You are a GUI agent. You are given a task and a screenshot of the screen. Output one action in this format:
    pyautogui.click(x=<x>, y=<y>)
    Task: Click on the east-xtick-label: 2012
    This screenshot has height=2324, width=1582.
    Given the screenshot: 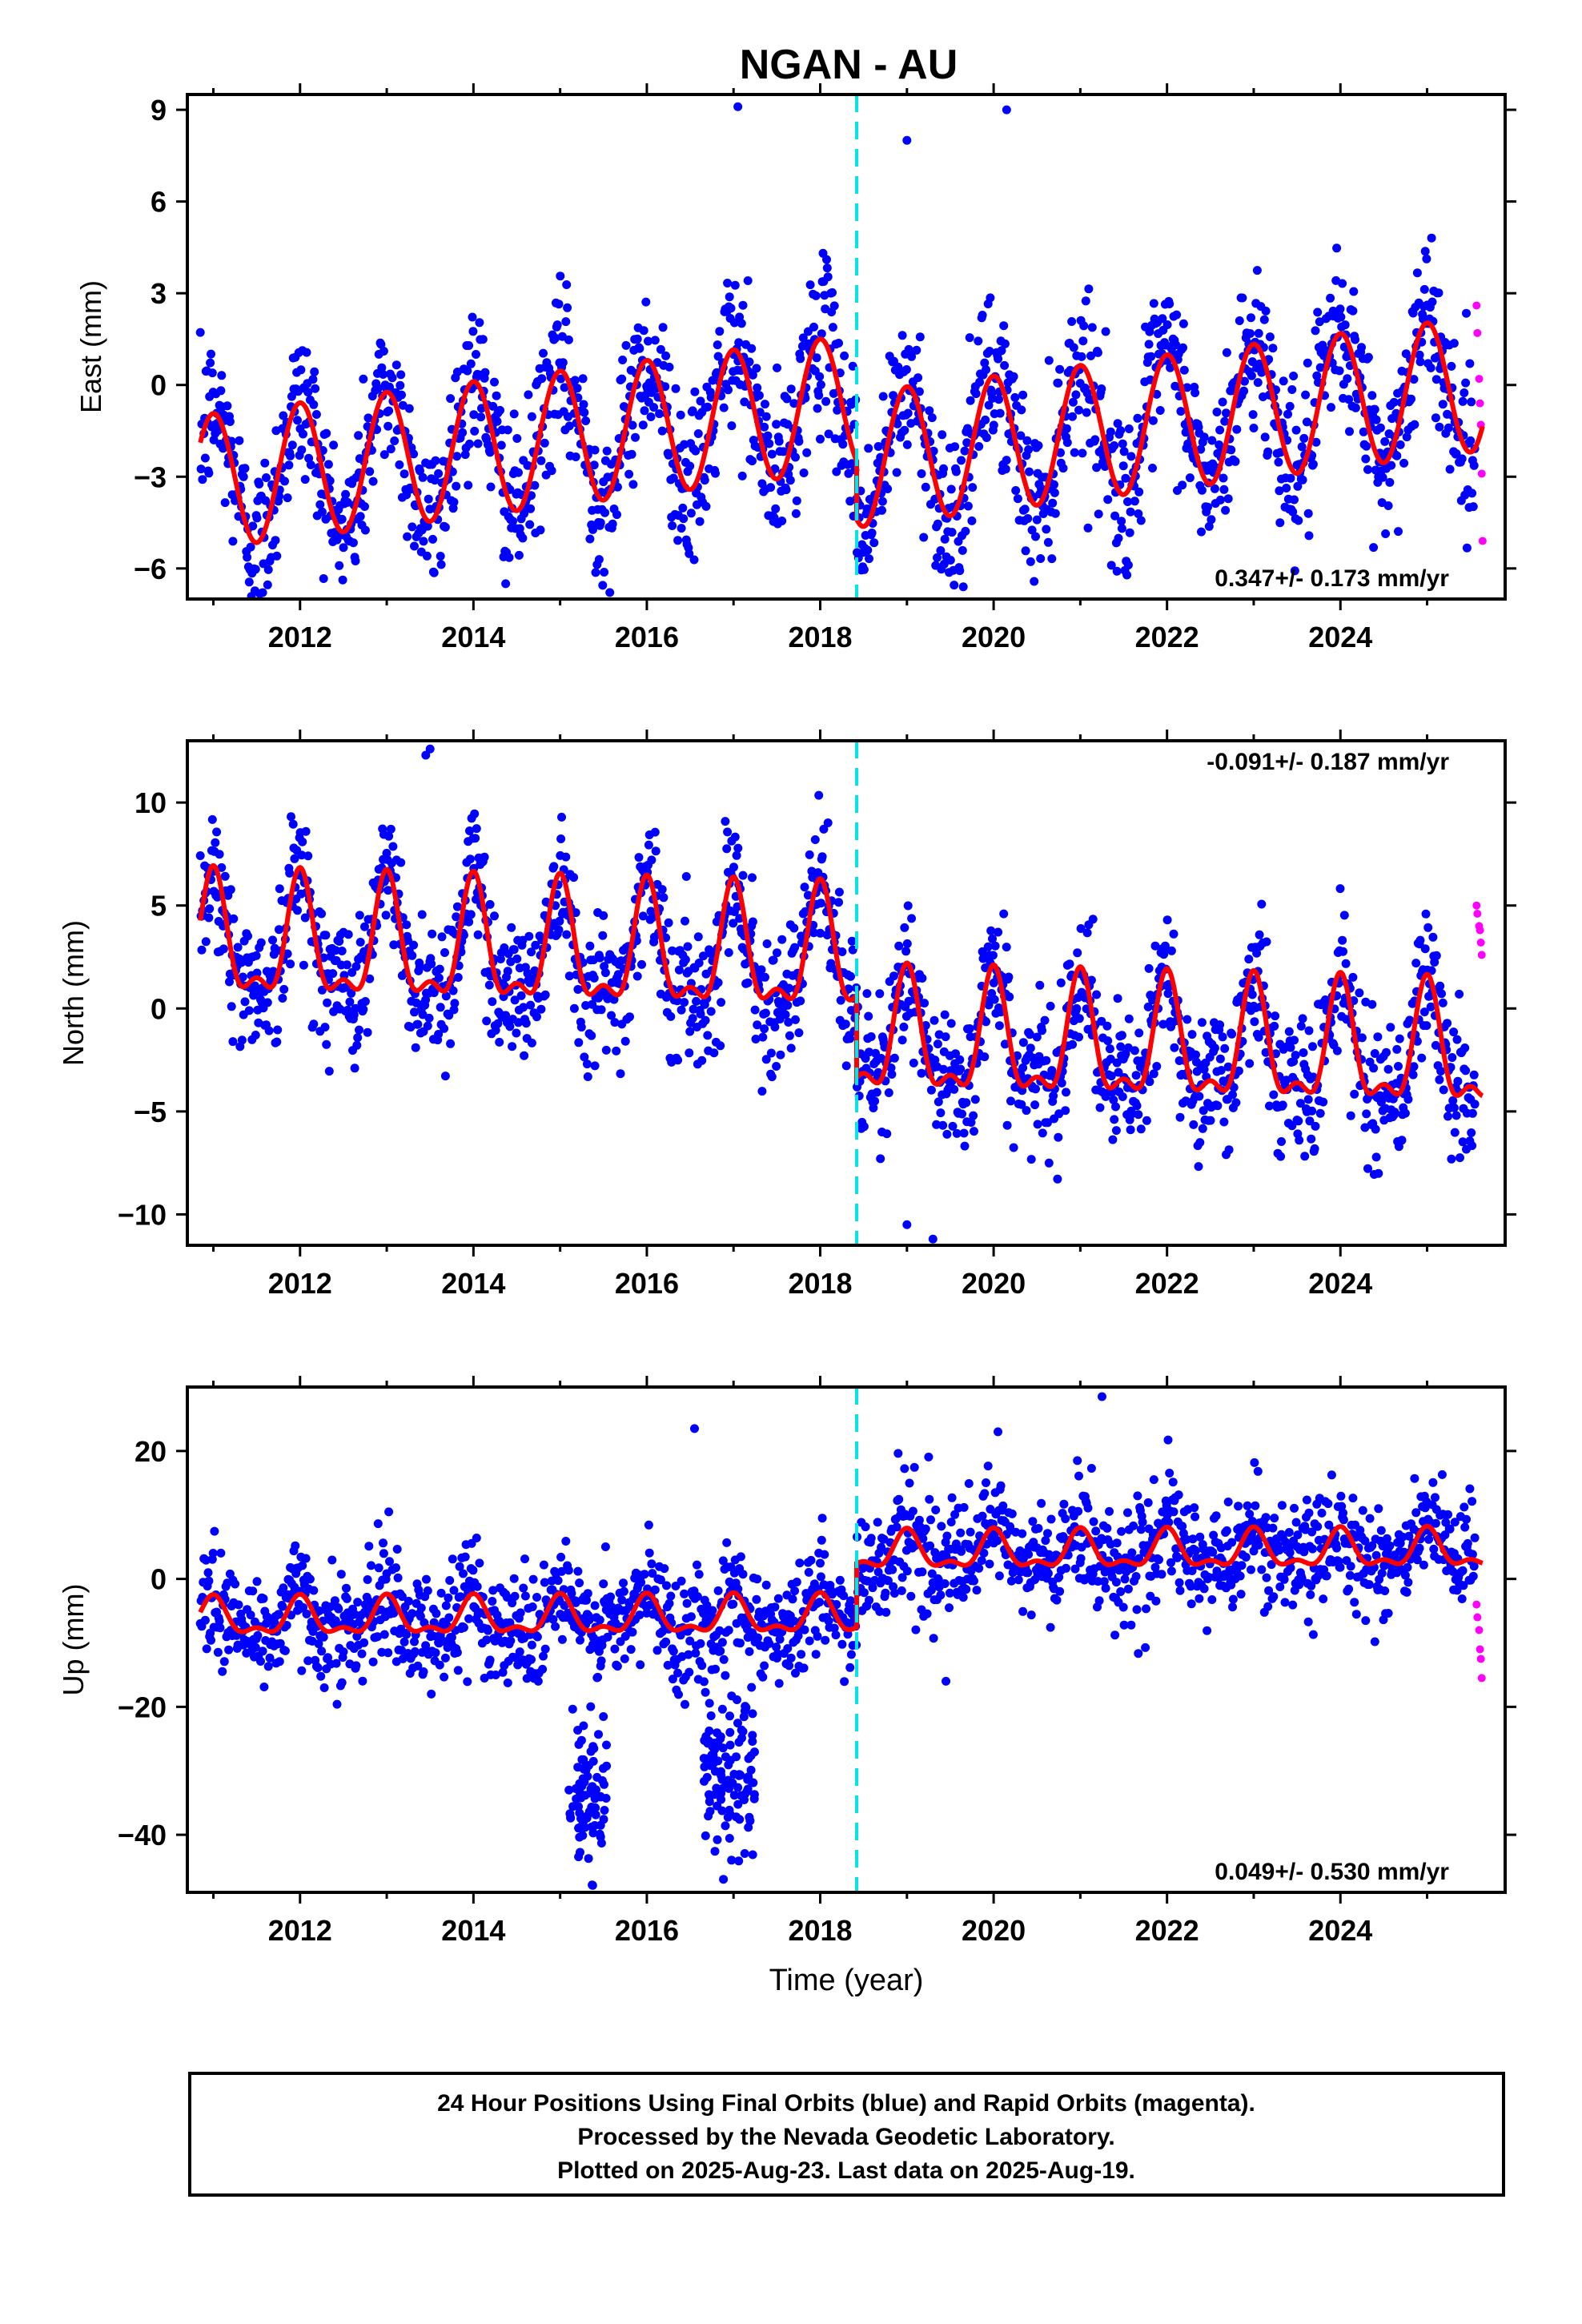 What is the action you would take?
    pyautogui.click(x=300, y=637)
    